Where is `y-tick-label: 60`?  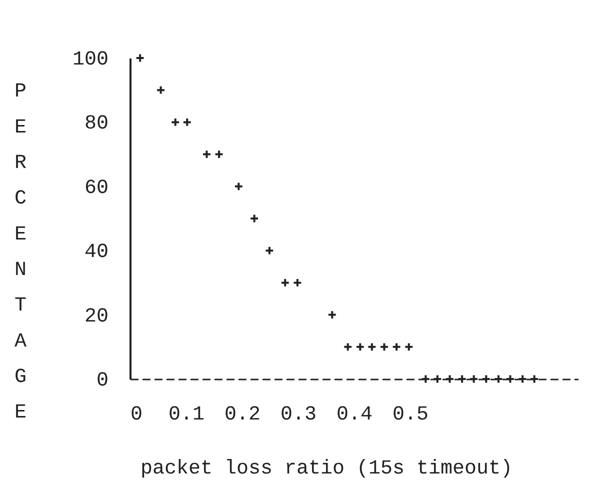 y-tick-label: 60 is located at coordinates (96, 188).